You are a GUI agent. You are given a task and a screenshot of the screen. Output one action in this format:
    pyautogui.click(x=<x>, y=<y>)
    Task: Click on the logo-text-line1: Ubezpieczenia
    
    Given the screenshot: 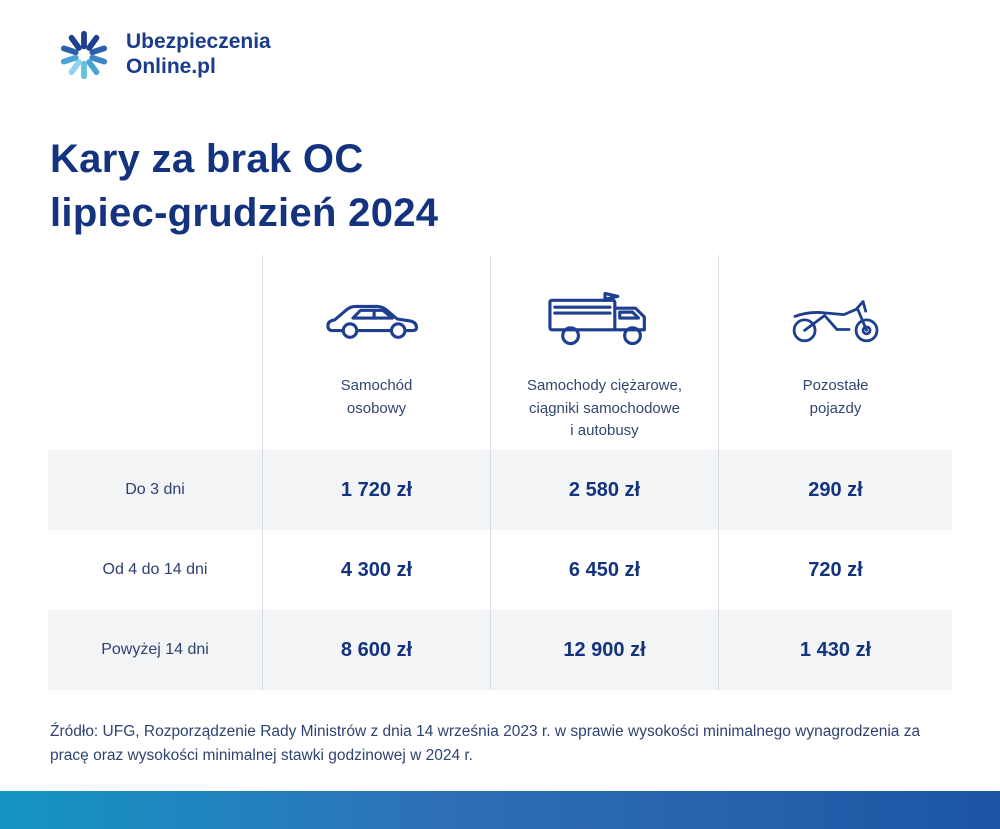 What is the action you would take?
    pyautogui.click(x=198, y=42)
    